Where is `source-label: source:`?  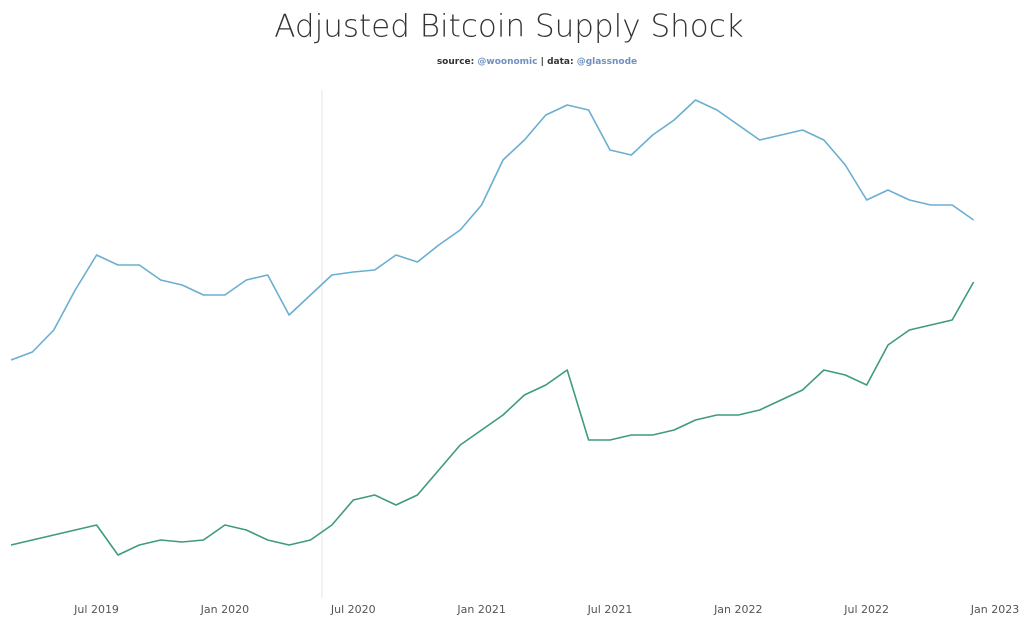 source-label: source: is located at coordinates (455, 62).